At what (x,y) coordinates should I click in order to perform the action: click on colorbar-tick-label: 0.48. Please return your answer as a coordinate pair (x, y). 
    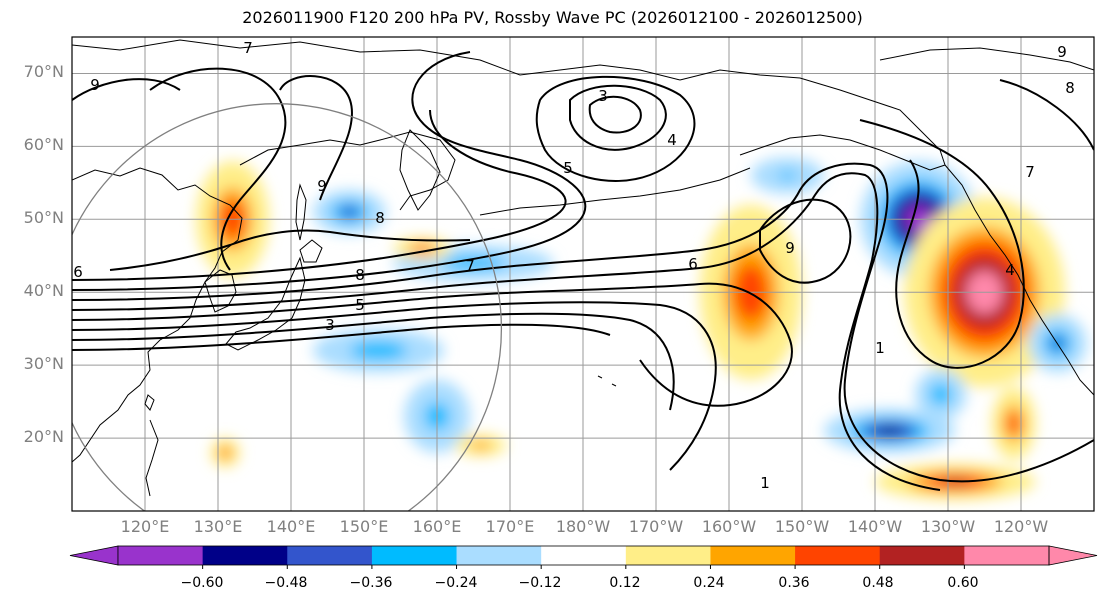
    Looking at the image, I should click on (878, 583).